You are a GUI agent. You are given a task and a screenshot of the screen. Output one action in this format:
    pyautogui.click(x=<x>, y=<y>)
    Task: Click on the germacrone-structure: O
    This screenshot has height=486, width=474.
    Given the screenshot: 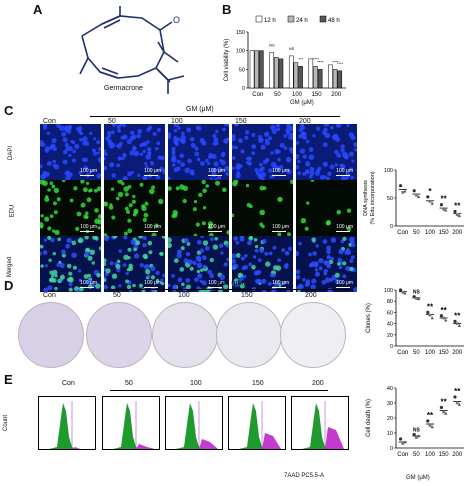 What is the action you would take?
    pyautogui.click(x=132, y=50)
    